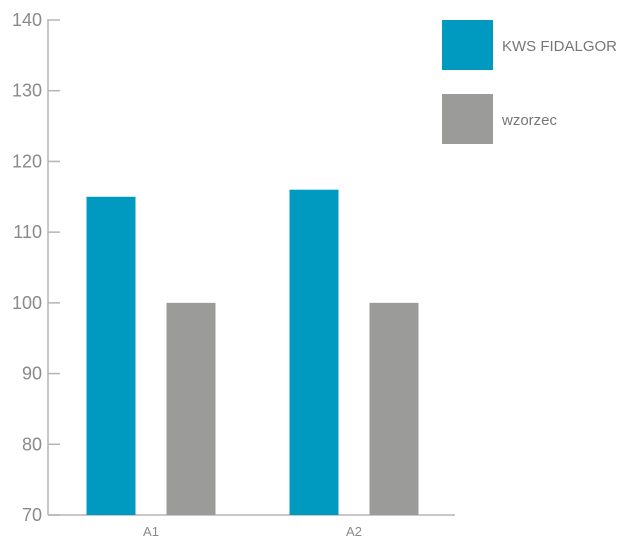  What do you see at coordinates (32, 374) in the screenshot?
I see `y-tick-label: 90` at bounding box center [32, 374].